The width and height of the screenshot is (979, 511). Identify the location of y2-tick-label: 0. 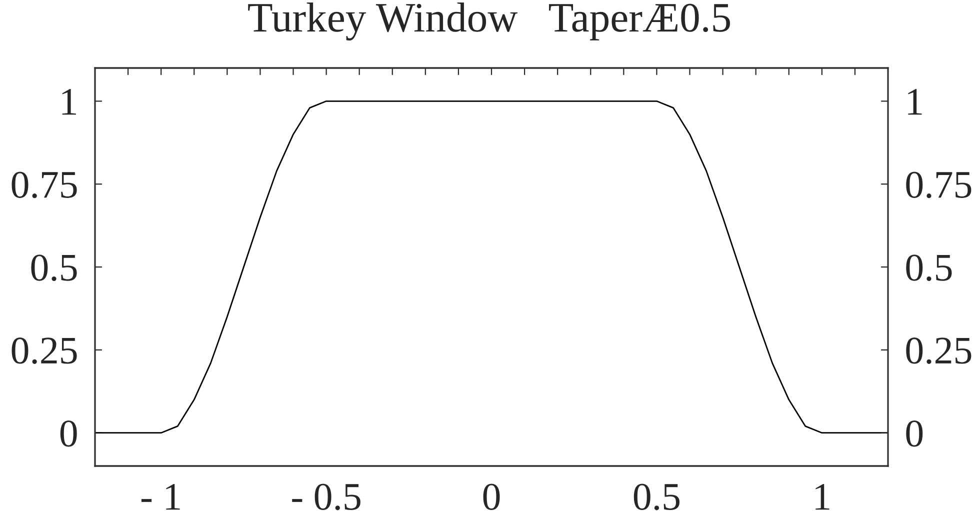
(914, 433).